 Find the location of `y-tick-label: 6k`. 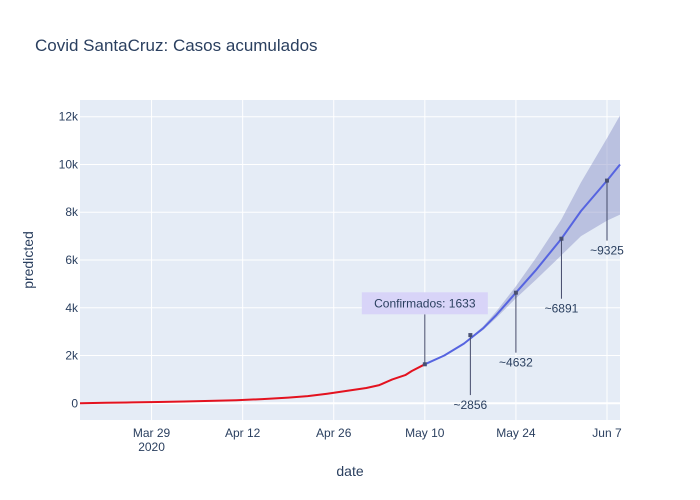

y-tick-label: 6k is located at coordinates (72, 260).